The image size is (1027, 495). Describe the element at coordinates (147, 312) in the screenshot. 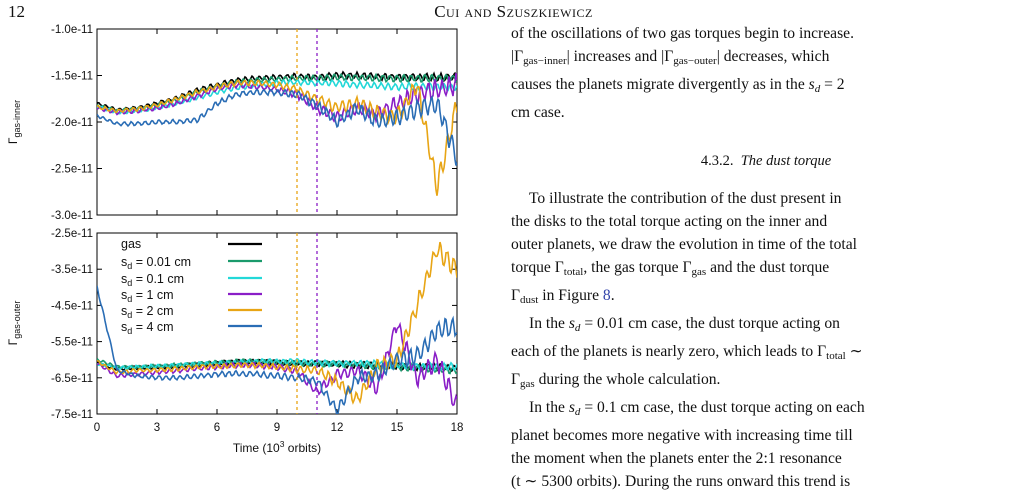

I see `legend-label-sd-3: sd = 2 cm` at that location.